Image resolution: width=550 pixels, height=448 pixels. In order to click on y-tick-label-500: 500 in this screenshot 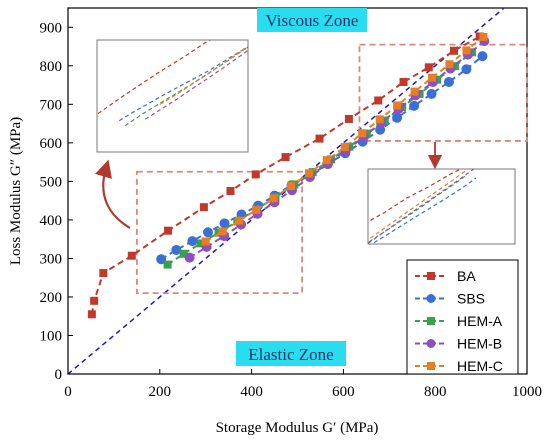, I will do `click(51, 182)`.